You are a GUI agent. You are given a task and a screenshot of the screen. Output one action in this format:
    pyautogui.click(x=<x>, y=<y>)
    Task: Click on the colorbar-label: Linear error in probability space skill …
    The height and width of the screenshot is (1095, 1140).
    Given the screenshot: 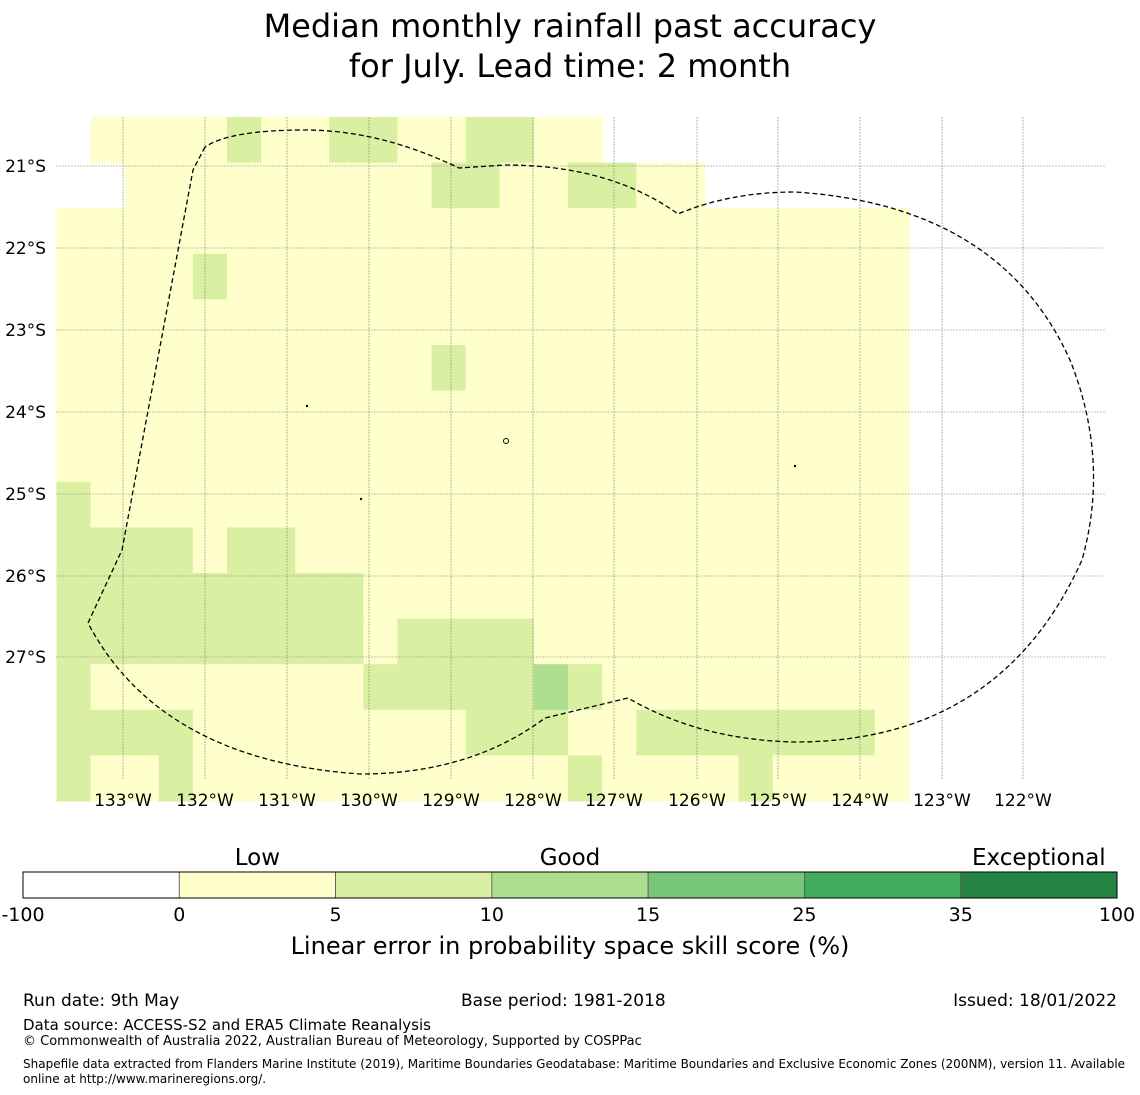 What is the action you would take?
    pyautogui.click(x=570, y=946)
    